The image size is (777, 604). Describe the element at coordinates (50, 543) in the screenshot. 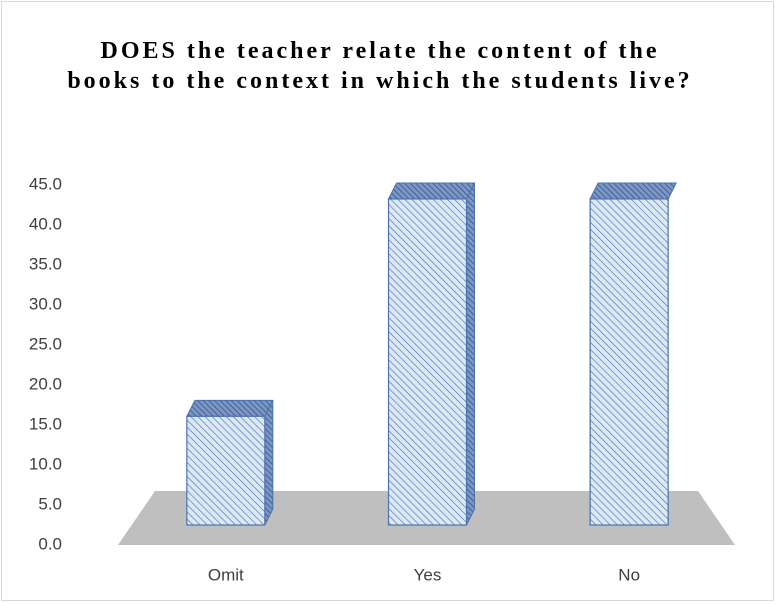

I see `y-tick-label: 0.0` at that location.